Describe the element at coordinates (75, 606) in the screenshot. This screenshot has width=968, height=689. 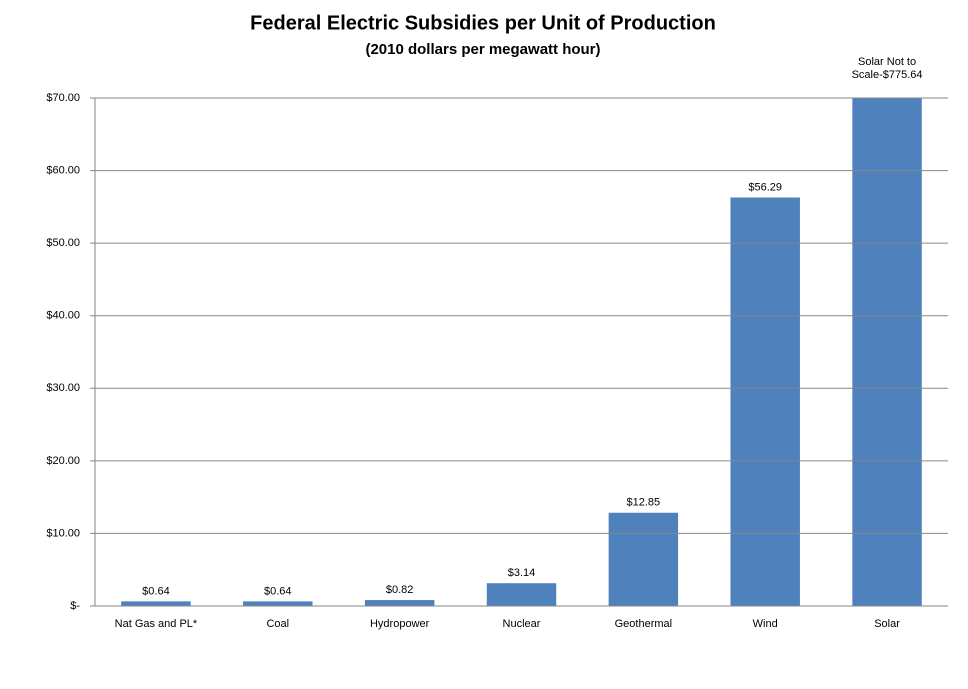
I see `y-tick-label: $-` at that location.